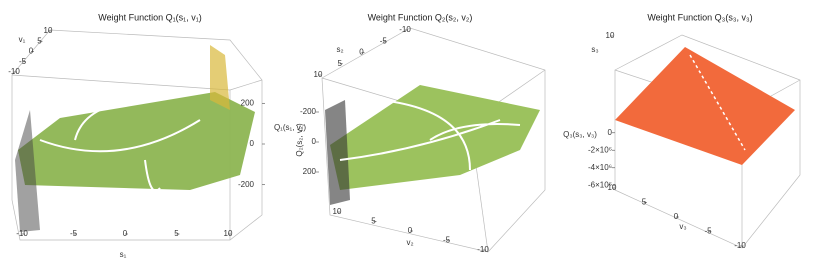 The height and width of the screenshot is (265, 813). I want to click on x-axis-label: v₃, so click(682, 226).